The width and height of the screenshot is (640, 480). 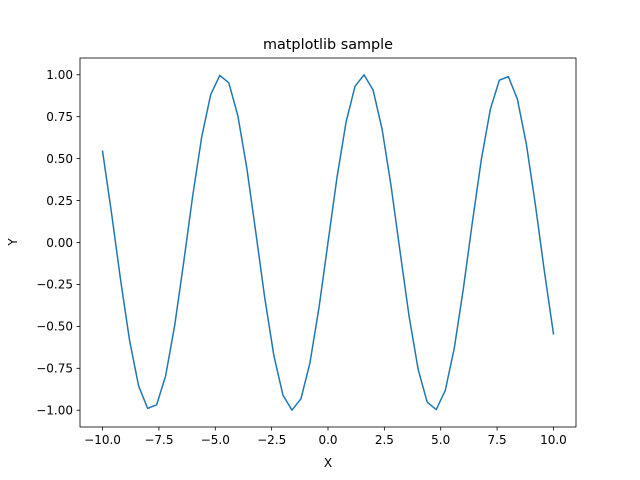 I want to click on x-tick-label: −10.0, so click(x=102, y=440).